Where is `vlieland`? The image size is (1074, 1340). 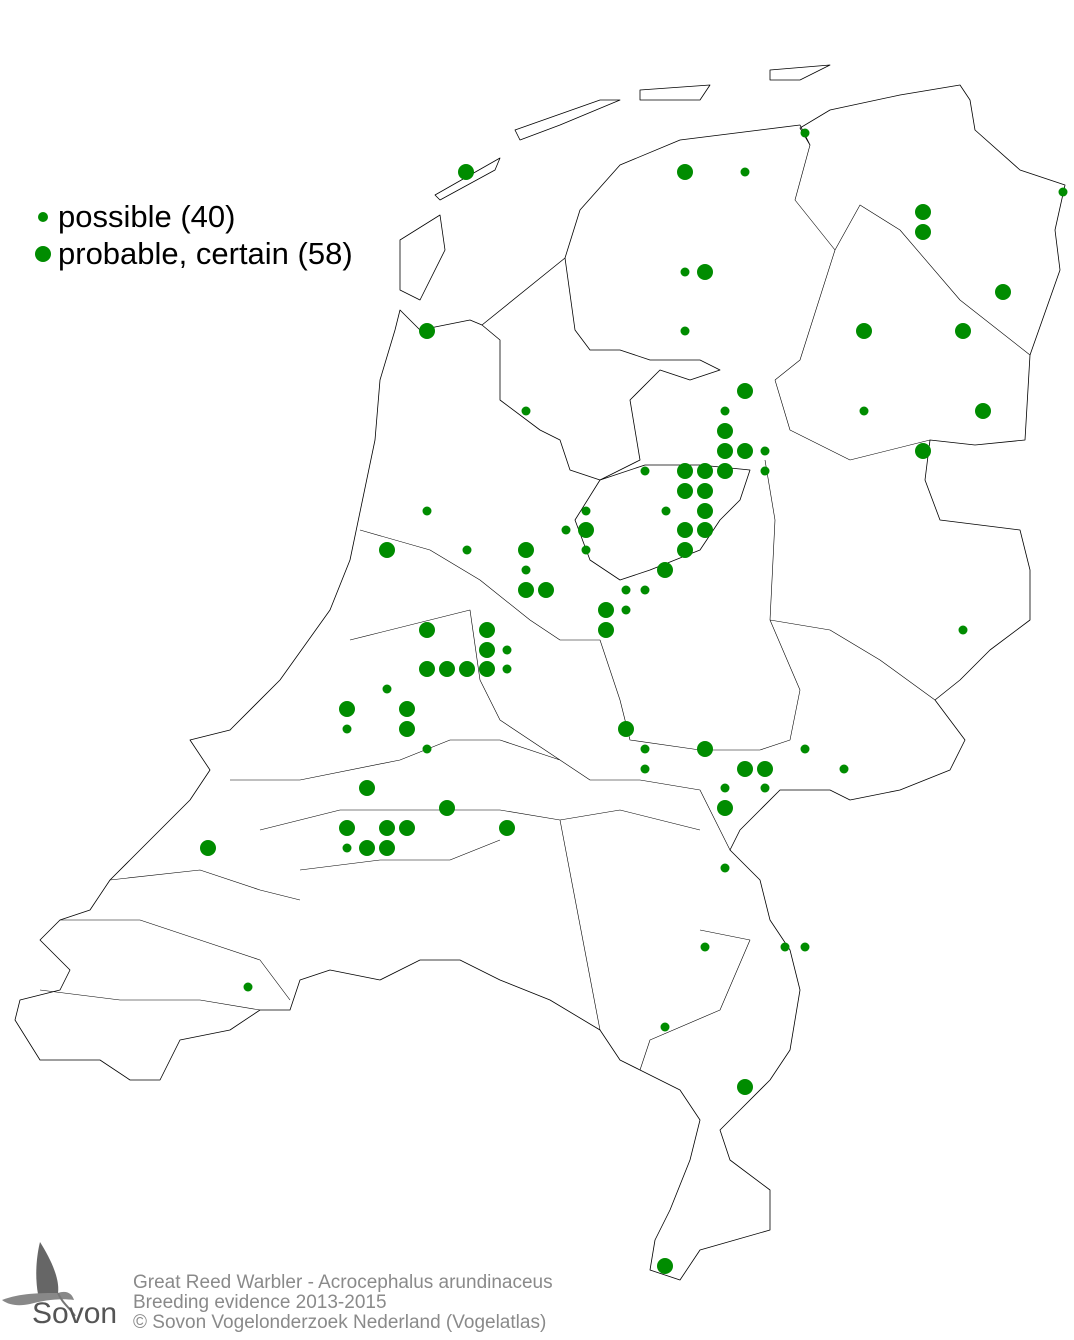 vlieland is located at coordinates (467, 179).